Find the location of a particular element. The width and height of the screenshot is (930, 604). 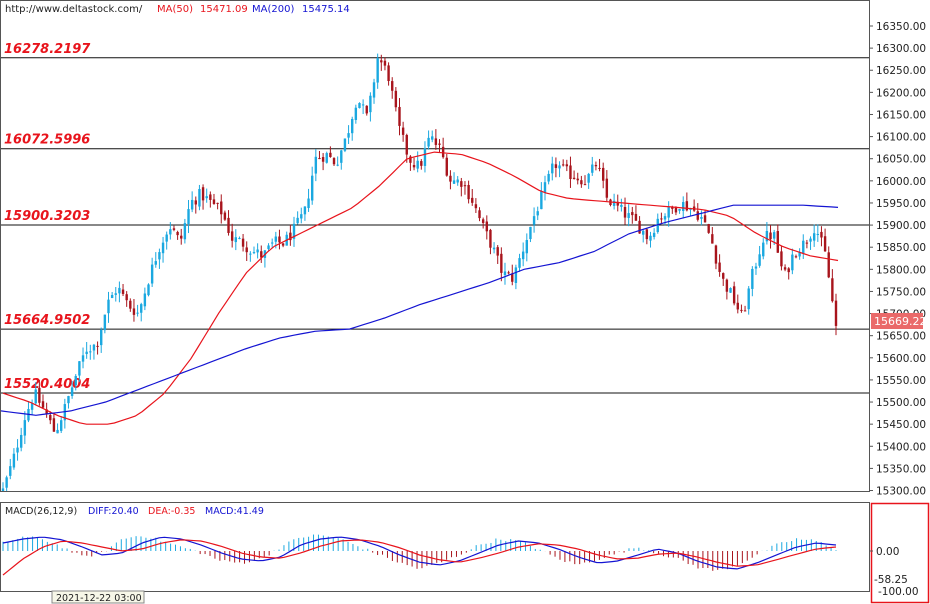

price-tick-label: 15500.00 is located at coordinates (901, 403).